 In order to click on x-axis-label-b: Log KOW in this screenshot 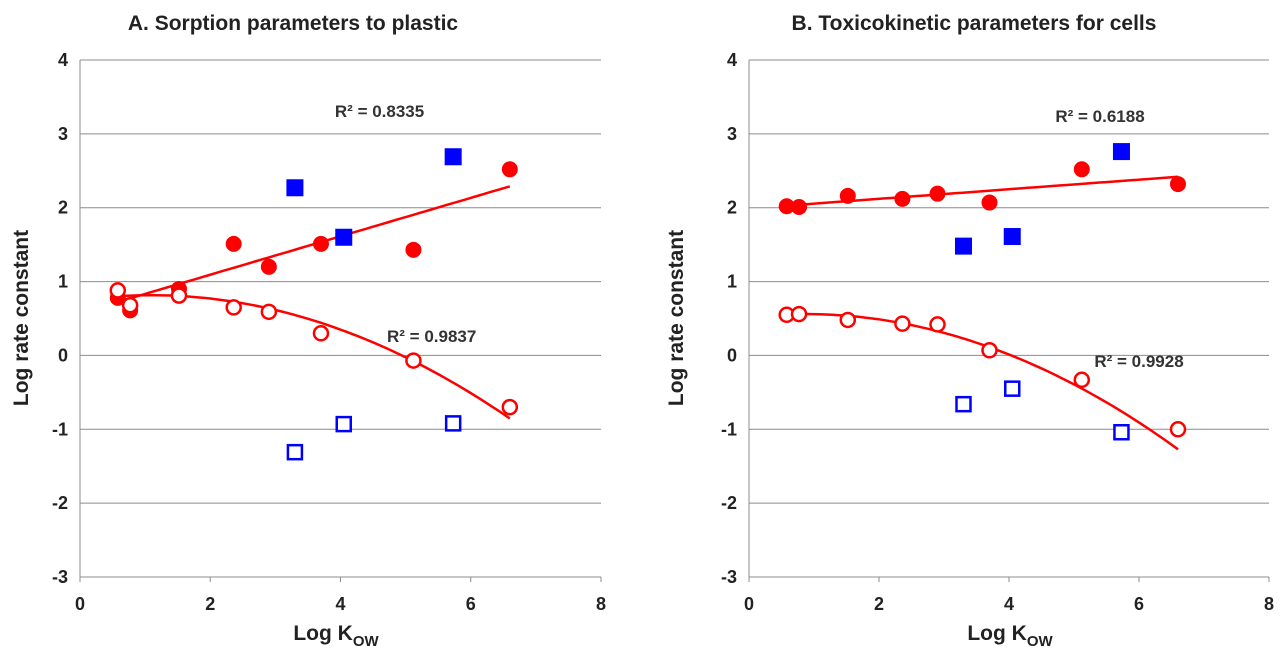, I will do `click(1010, 636)`.